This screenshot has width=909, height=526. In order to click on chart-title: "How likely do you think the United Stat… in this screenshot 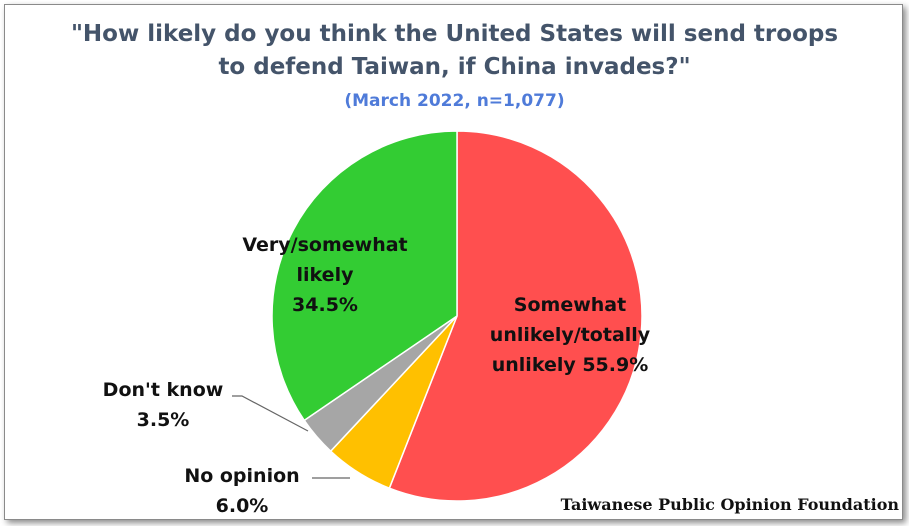, I will do `click(454, 51)`.